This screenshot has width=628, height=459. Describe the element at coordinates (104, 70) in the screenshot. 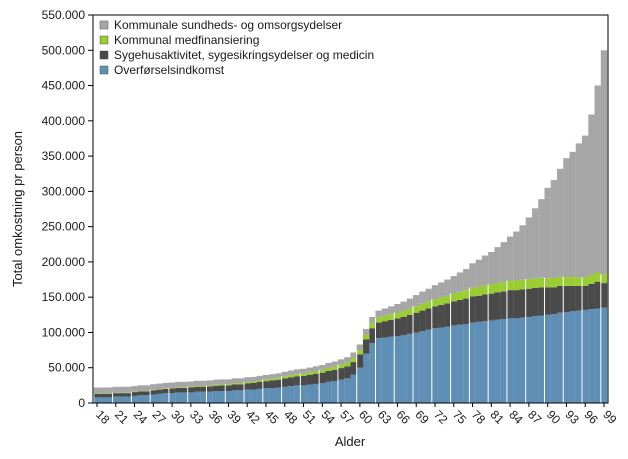

I see `legend-swatch` at that location.